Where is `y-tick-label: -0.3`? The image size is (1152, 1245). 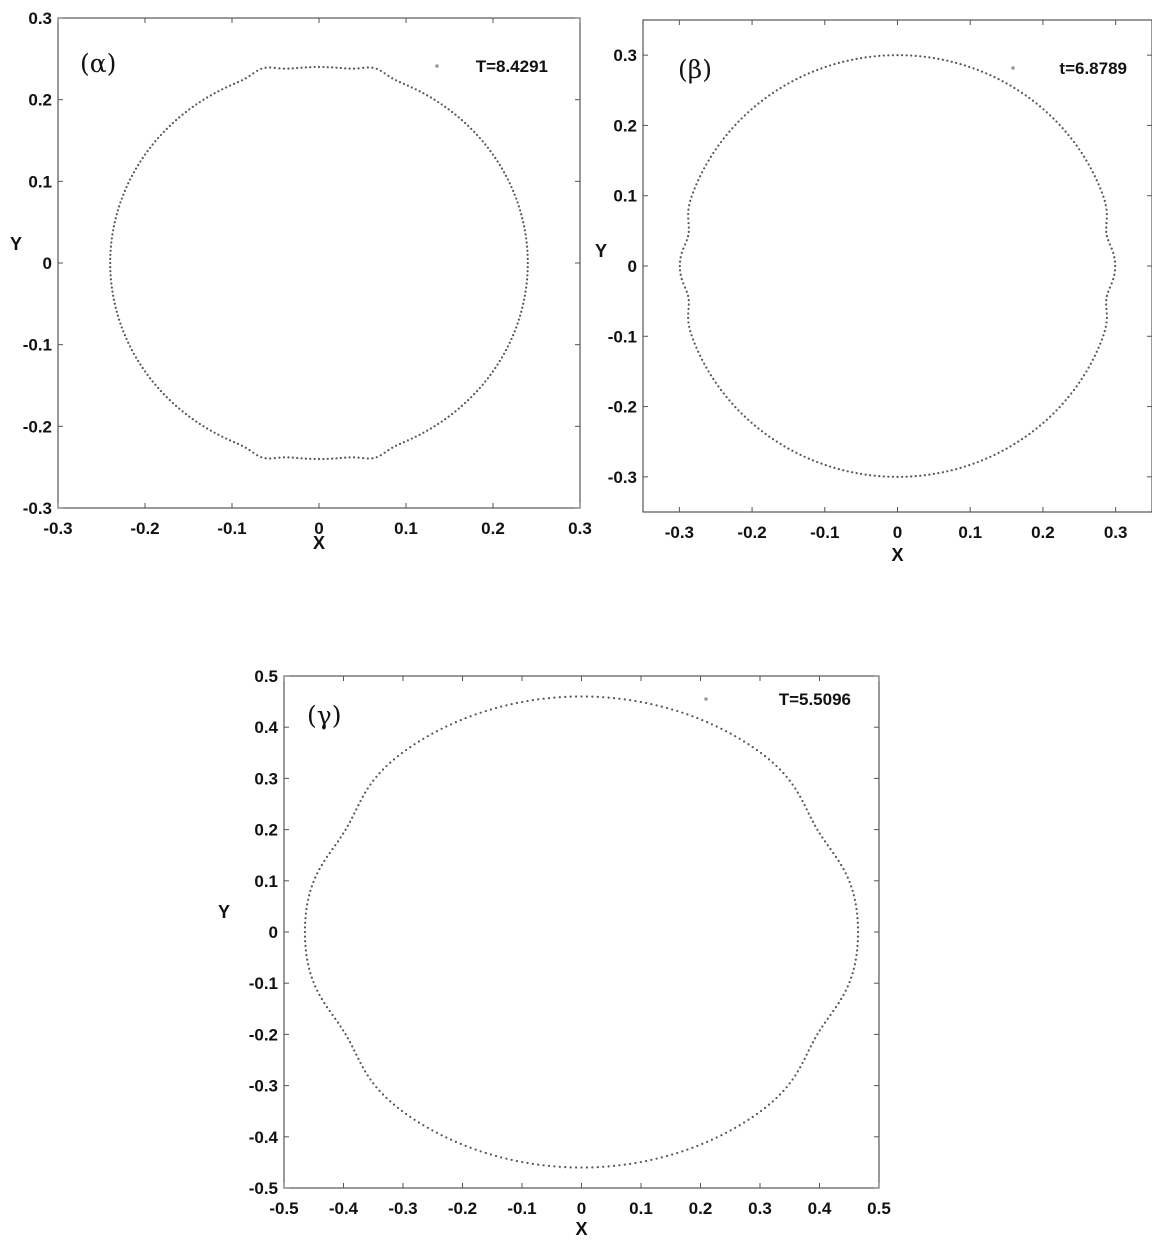 y-tick-label: -0.3 is located at coordinates (37, 508).